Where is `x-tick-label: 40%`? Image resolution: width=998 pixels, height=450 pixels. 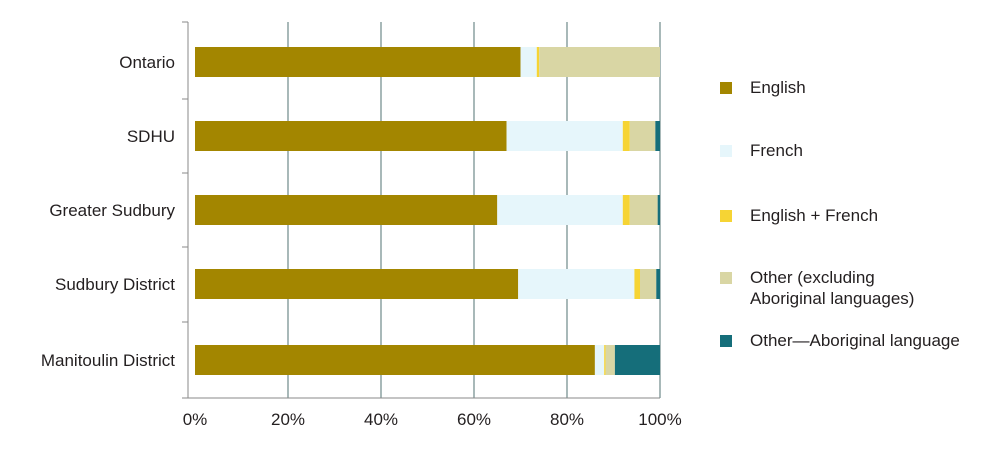 x-tick-label: 40% is located at coordinates (381, 419).